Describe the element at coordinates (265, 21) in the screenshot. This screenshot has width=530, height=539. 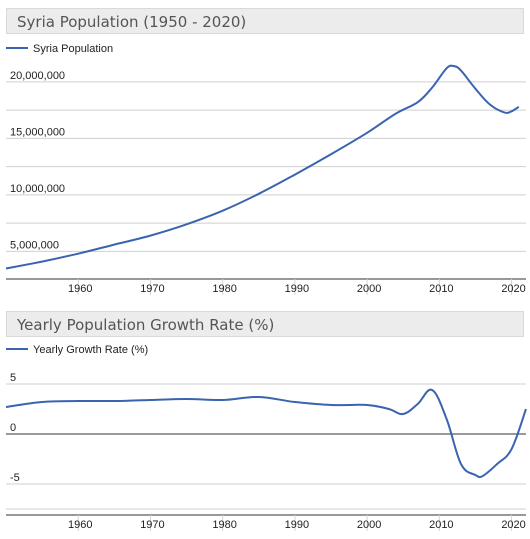
I see `population-chart-title: Syria Population (1950 - 2020)` at that location.